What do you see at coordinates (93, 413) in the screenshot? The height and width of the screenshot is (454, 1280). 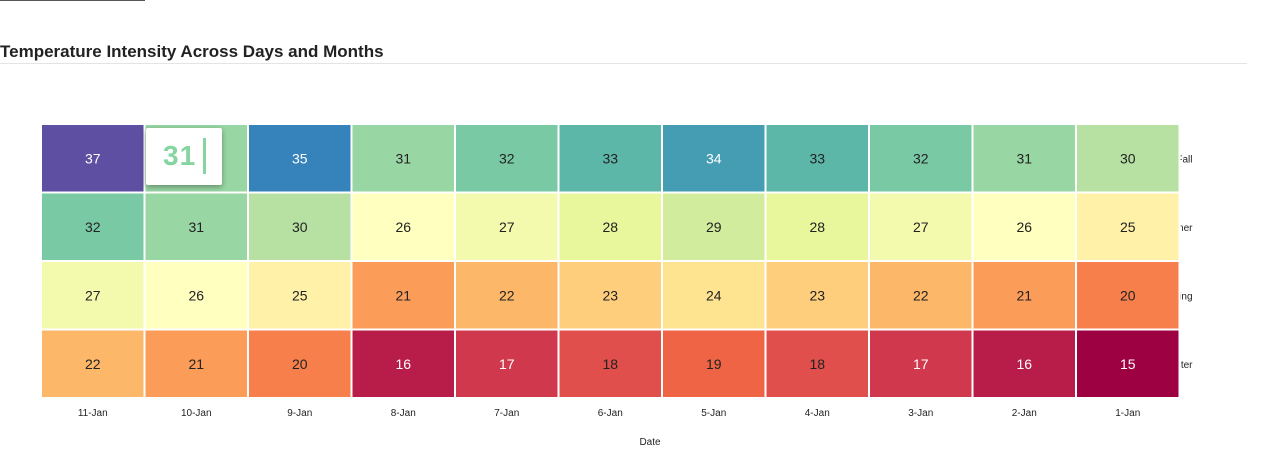 I see `x-tick-label: 11-Jan` at bounding box center [93, 413].